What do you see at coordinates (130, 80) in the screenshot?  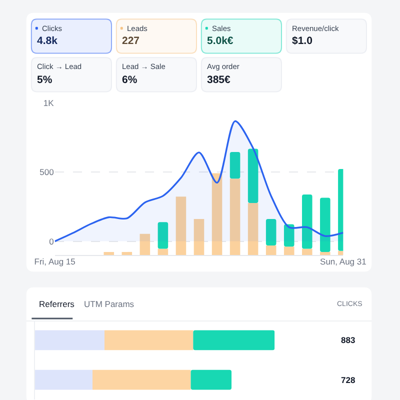 I see `text: 6%` at bounding box center [130, 80].